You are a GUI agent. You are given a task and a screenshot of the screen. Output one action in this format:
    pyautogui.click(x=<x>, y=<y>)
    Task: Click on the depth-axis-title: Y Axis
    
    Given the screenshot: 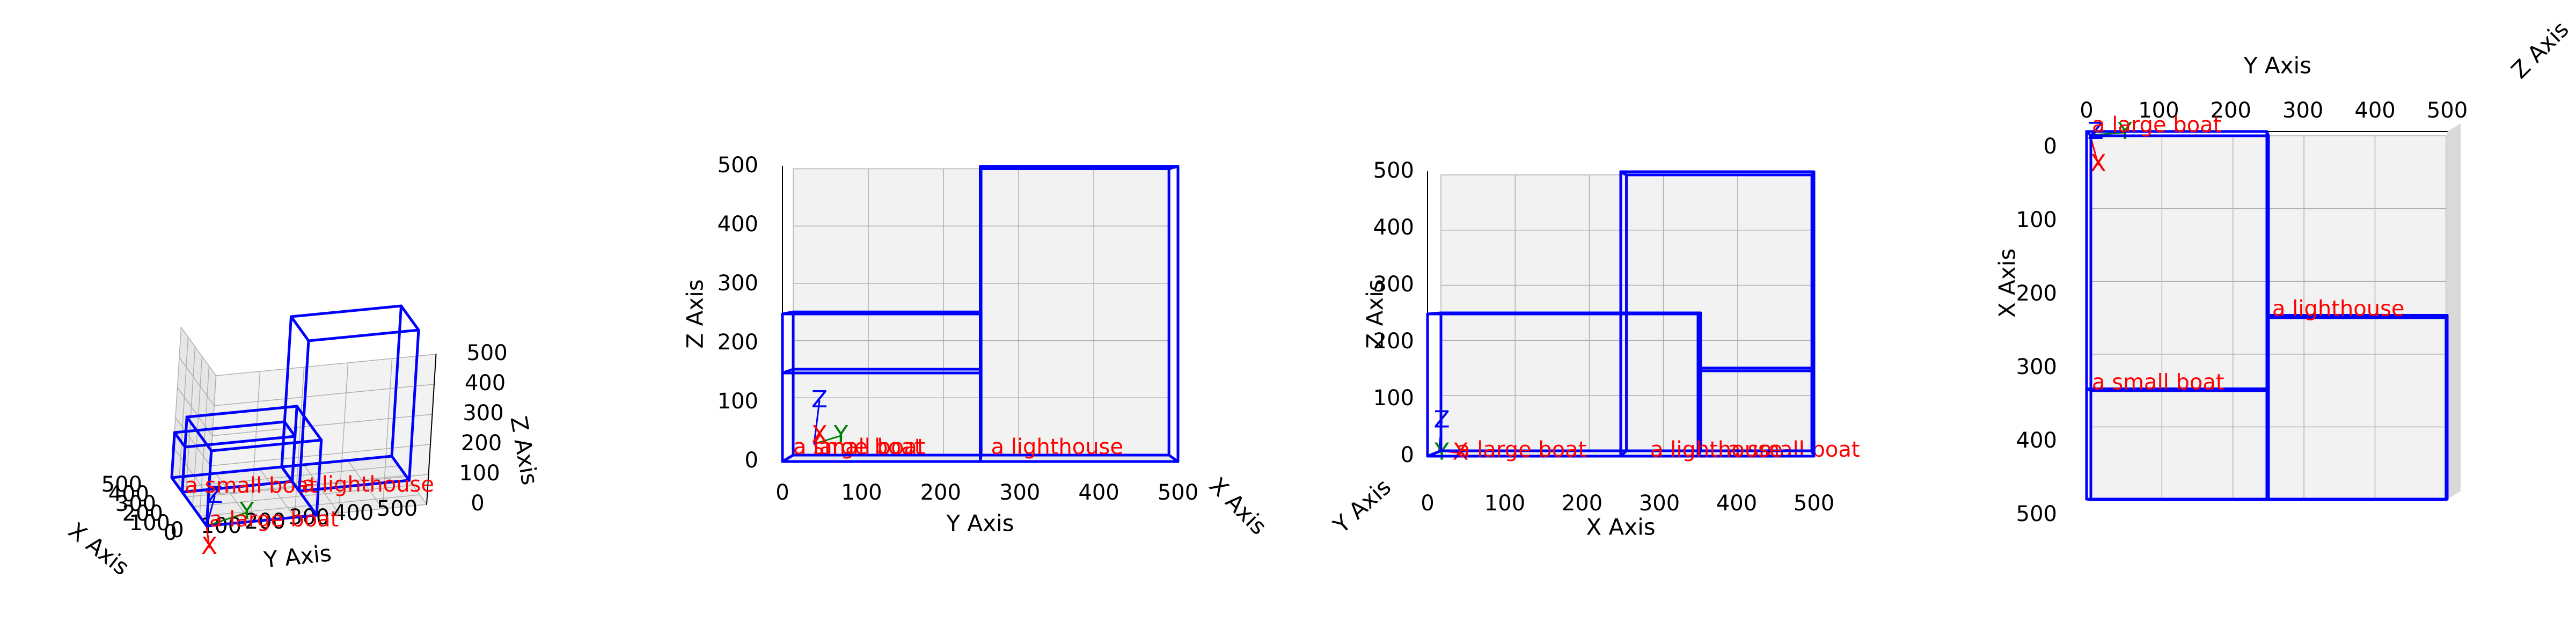 What is the action you would take?
    pyautogui.click(x=1362, y=505)
    